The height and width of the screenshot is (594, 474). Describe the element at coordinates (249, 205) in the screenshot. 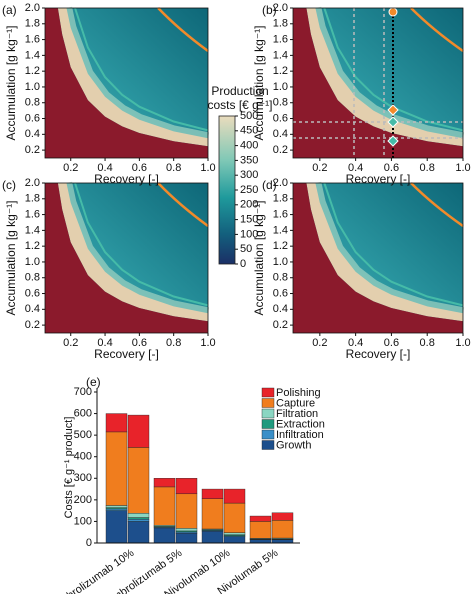

I see `colorbar-tick-label: 200` at that location.